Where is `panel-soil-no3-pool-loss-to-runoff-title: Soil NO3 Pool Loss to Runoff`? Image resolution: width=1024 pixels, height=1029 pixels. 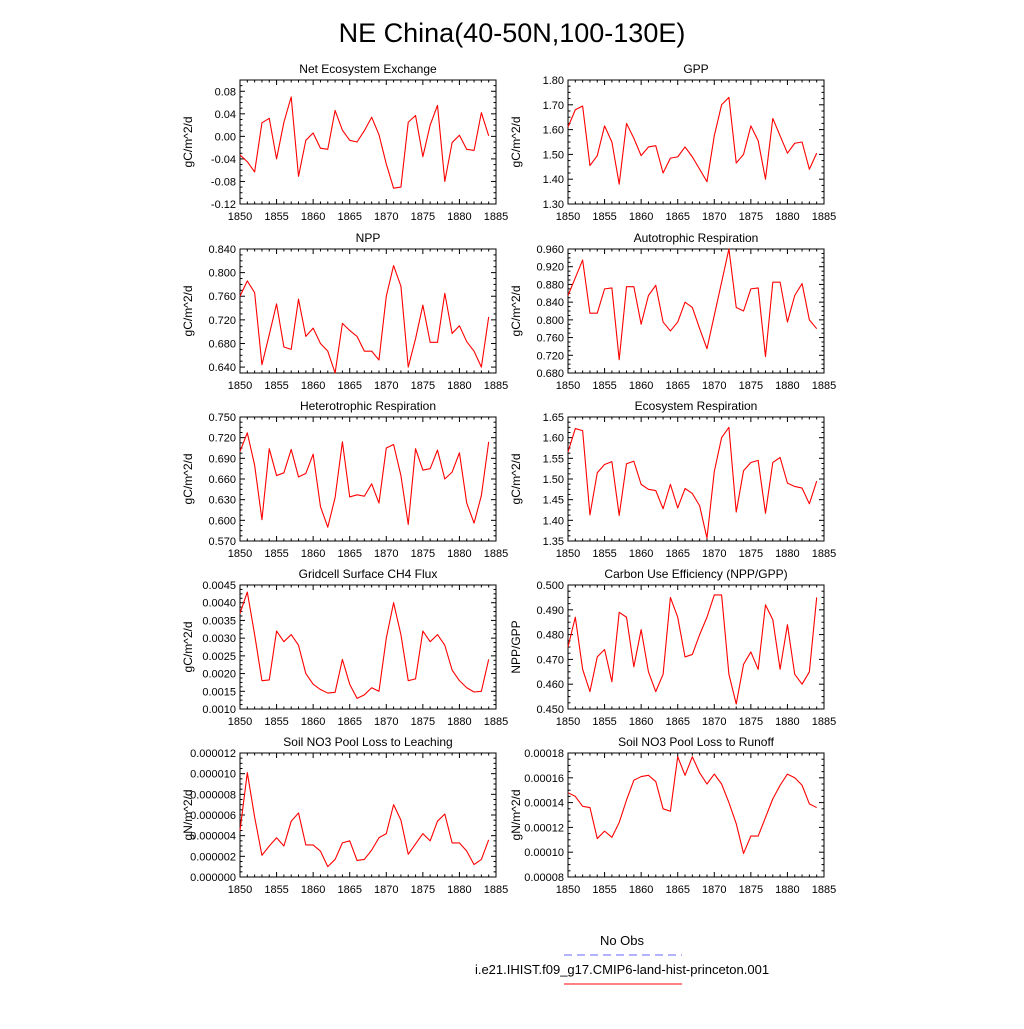 panel-soil-no3-pool-loss-to-runoff-title: Soil NO3 Pool Loss to Runoff is located at coordinates (696, 742).